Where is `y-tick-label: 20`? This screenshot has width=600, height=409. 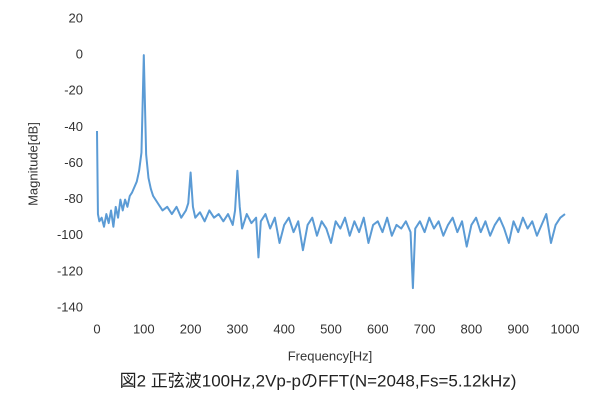
y-tick-label: 20 is located at coordinates (76, 17).